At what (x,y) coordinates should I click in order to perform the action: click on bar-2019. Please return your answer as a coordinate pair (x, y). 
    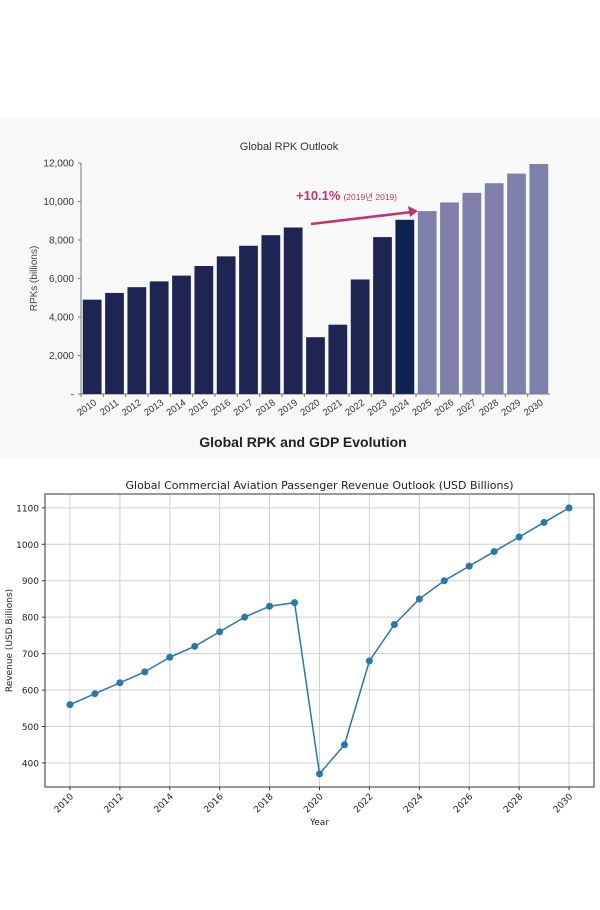
    Looking at the image, I should click on (293, 310).